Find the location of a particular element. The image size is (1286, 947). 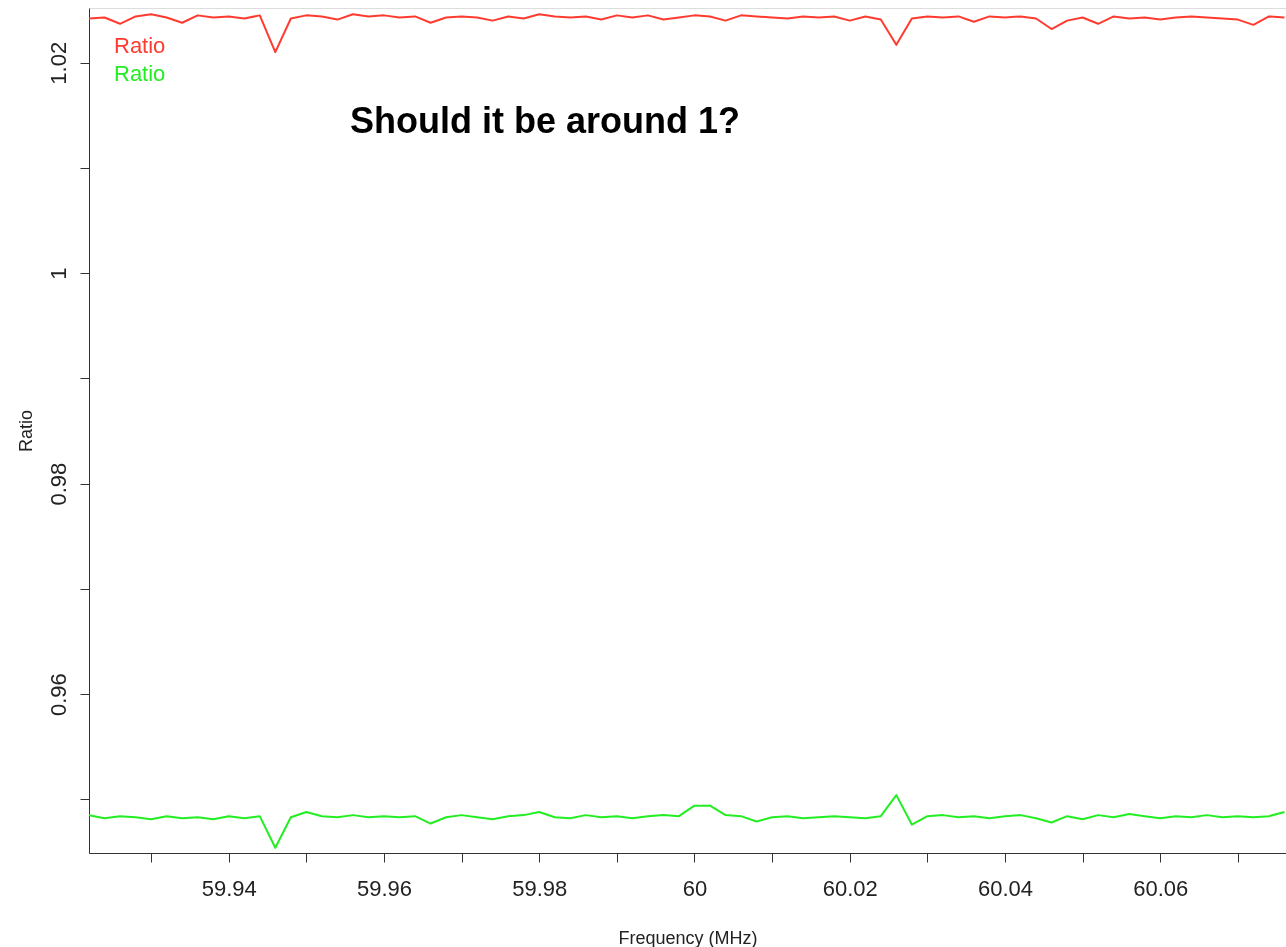

y-tick-label: 0.98 is located at coordinates (58, 484).